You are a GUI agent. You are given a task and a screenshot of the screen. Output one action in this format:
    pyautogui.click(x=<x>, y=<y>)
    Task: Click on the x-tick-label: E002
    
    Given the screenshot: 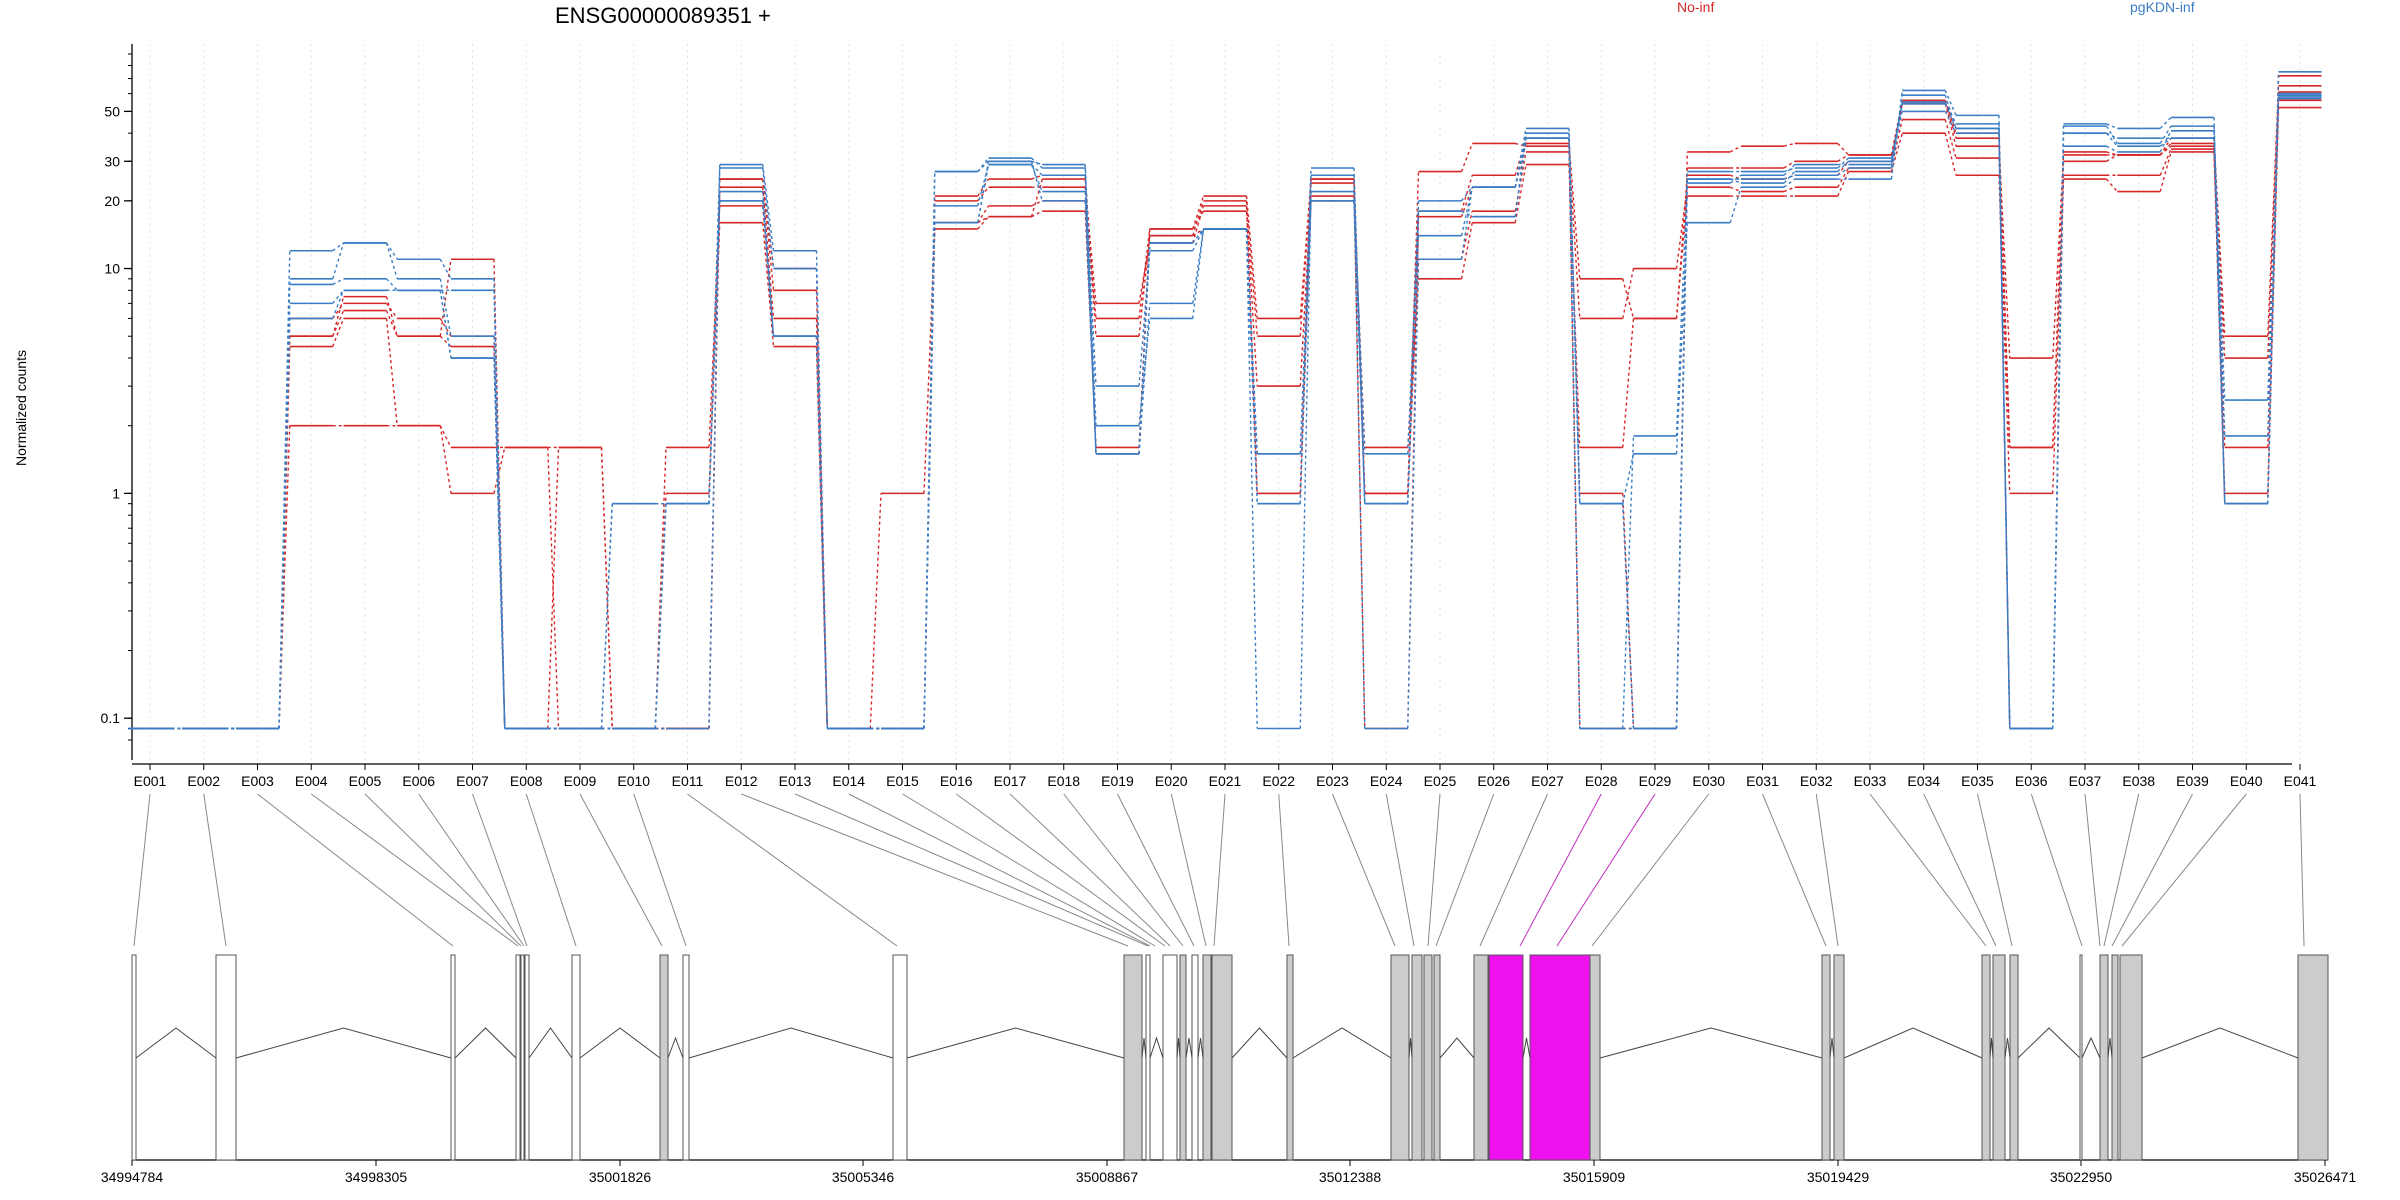 What is the action you would take?
    pyautogui.click(x=203, y=781)
    